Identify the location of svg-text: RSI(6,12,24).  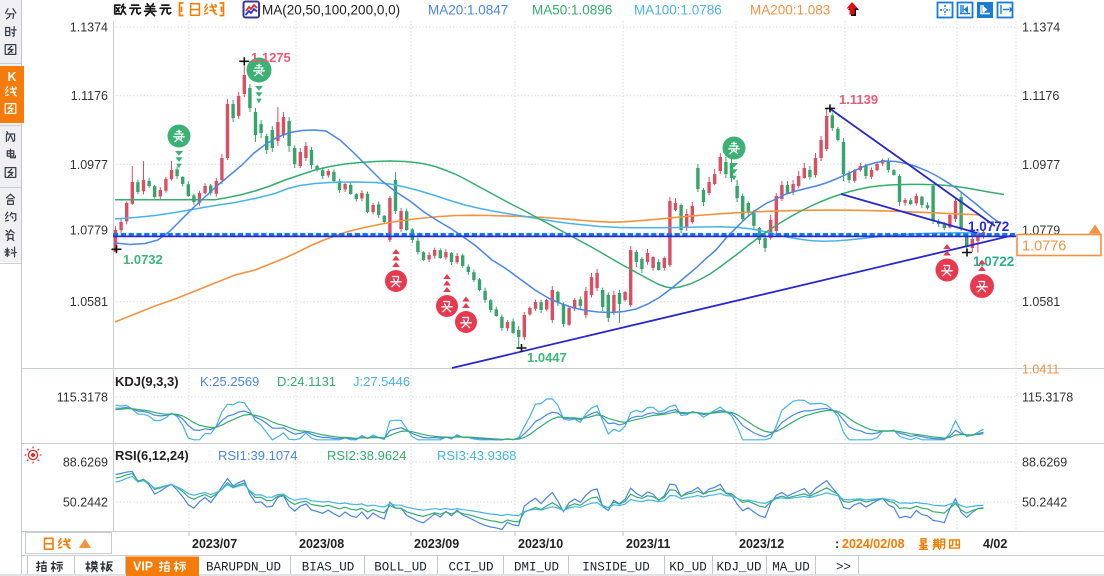
(152, 455).